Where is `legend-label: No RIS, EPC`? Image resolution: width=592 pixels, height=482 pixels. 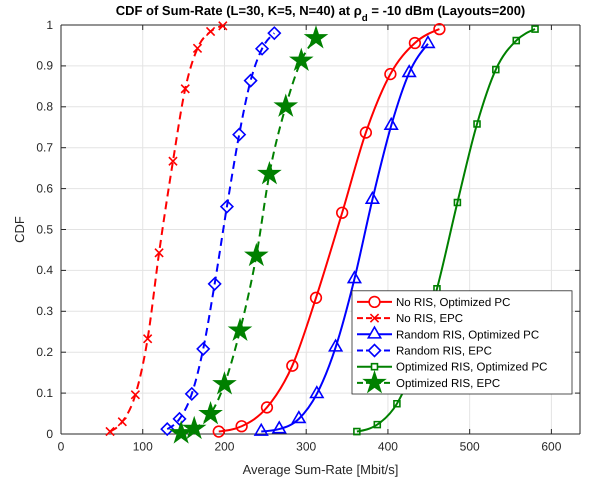
legend-label: No RIS, EPC is located at coordinates (430, 319).